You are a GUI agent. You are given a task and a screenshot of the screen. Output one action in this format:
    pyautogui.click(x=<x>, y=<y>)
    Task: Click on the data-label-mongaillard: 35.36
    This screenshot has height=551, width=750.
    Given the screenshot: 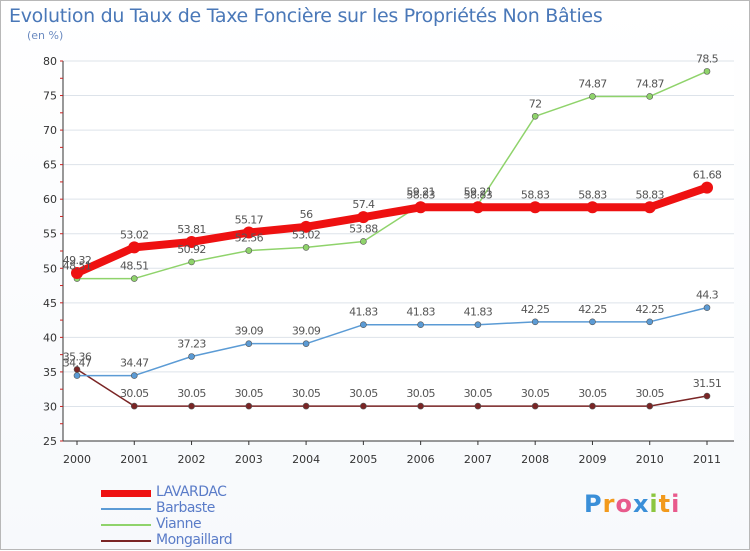 What is the action you would take?
    pyautogui.click(x=77, y=356)
    